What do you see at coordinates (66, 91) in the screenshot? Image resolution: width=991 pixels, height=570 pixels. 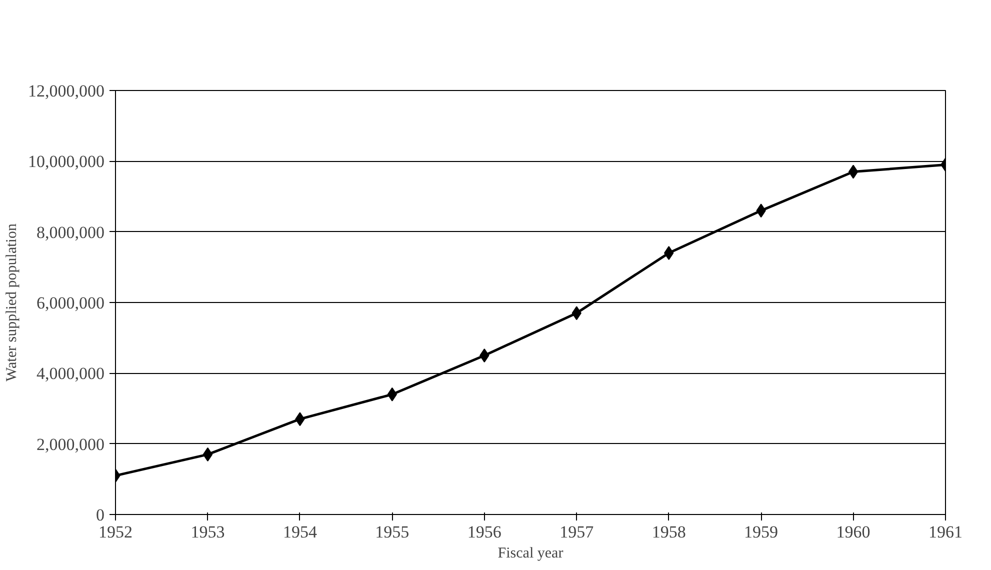 I see `y-tick-label: 12,000,000` at bounding box center [66, 91].